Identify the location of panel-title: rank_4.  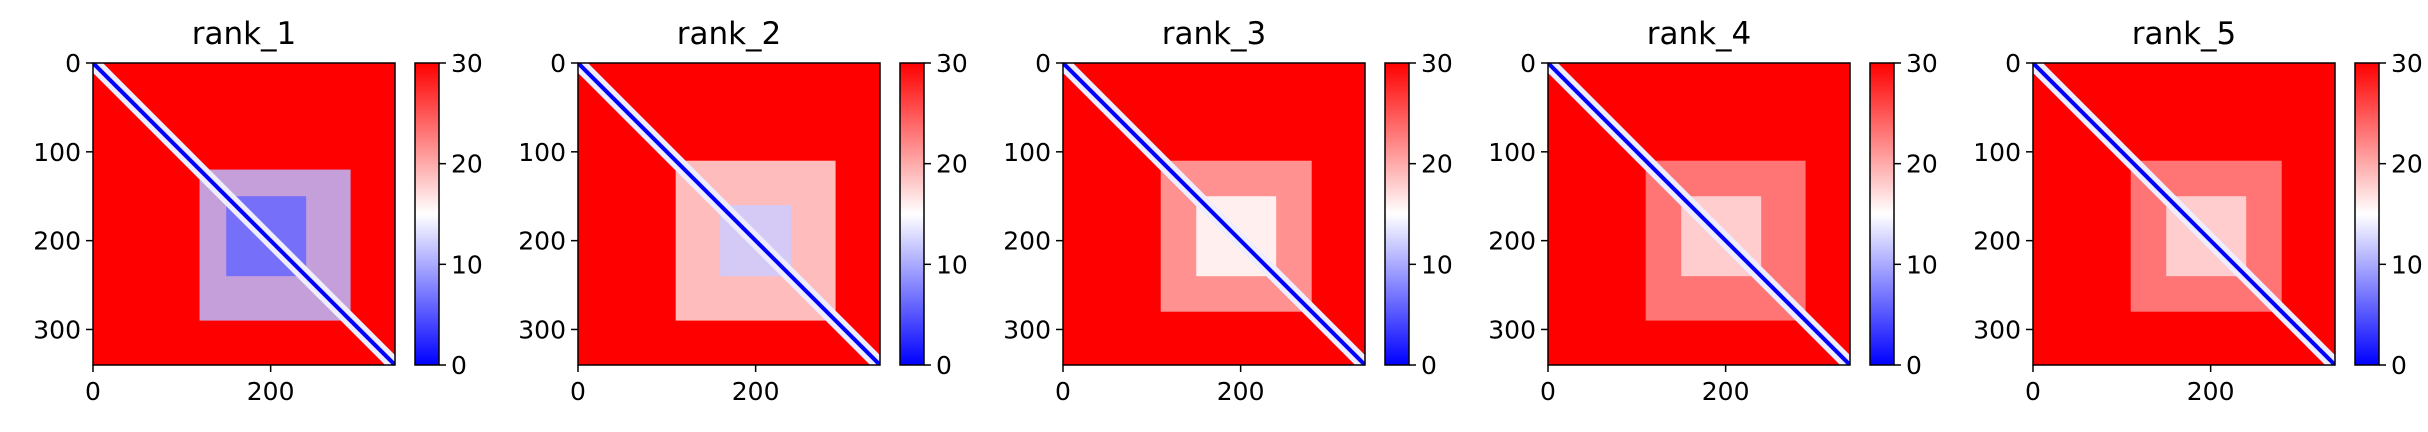
(1699, 34).